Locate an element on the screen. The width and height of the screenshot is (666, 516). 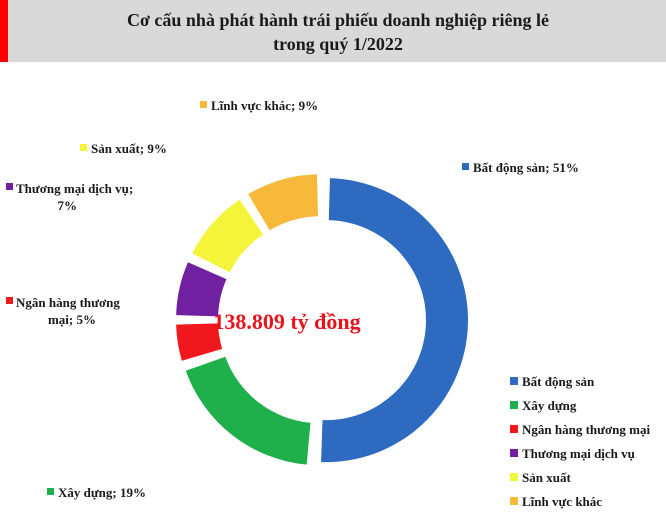
data-label-text: Bất động sản; 51% is located at coordinates (526, 167).